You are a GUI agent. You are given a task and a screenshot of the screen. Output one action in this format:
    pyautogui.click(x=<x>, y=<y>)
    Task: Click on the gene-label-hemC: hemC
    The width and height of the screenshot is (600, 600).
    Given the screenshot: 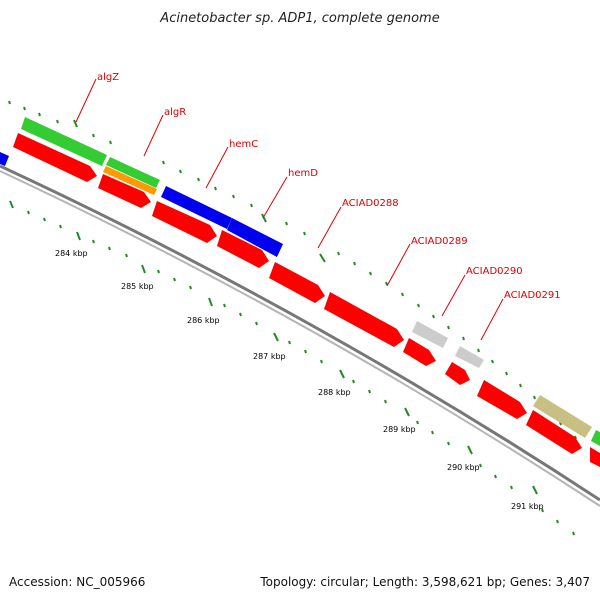 What is the action you would take?
    pyautogui.click(x=243, y=144)
    